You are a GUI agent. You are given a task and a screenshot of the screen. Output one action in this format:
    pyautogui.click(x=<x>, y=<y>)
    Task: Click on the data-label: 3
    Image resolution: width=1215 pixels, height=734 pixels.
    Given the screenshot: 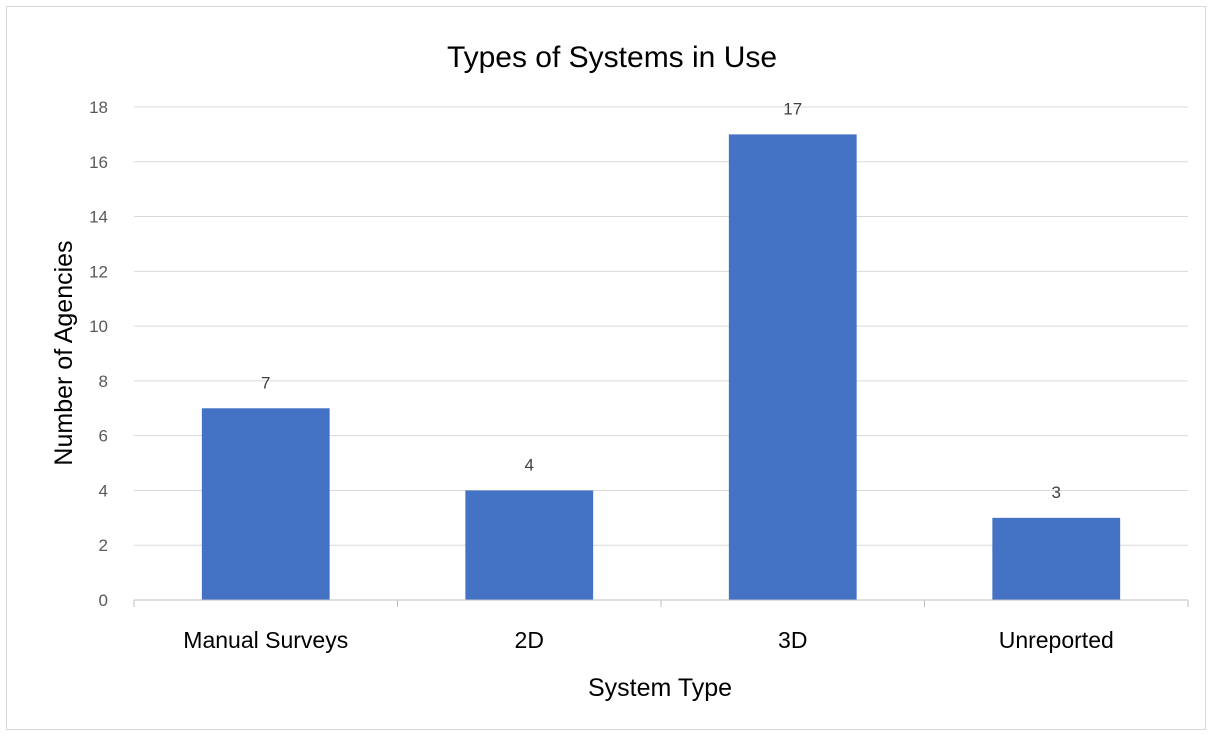 What is the action you would take?
    pyautogui.click(x=1056, y=492)
    